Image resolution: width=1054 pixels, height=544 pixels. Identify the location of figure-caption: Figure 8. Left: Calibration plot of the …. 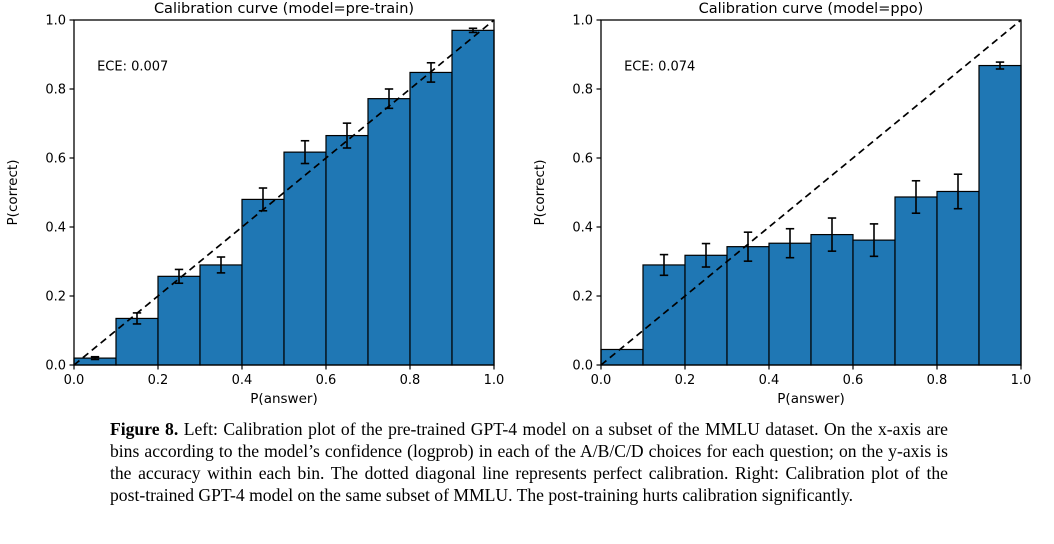
(529, 462).